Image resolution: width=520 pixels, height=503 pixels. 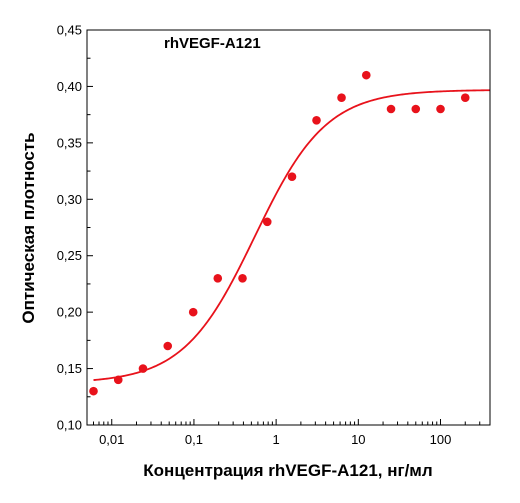 I want to click on x-tick-label: 0,1, so click(x=194, y=439).